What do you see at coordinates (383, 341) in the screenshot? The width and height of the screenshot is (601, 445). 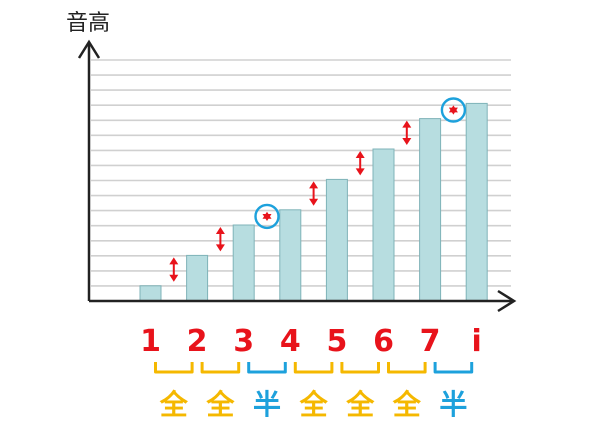 I see `note-label: 6` at bounding box center [383, 341].